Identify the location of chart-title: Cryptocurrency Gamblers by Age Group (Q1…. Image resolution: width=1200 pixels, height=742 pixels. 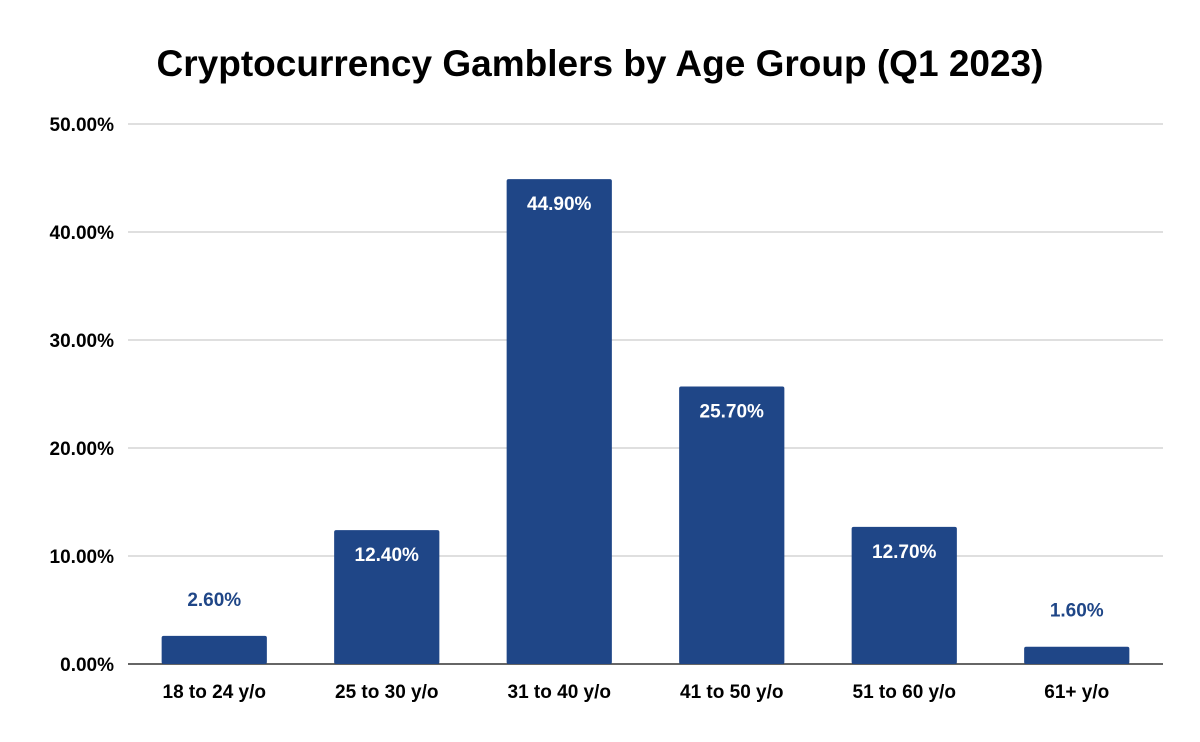
(600, 63).